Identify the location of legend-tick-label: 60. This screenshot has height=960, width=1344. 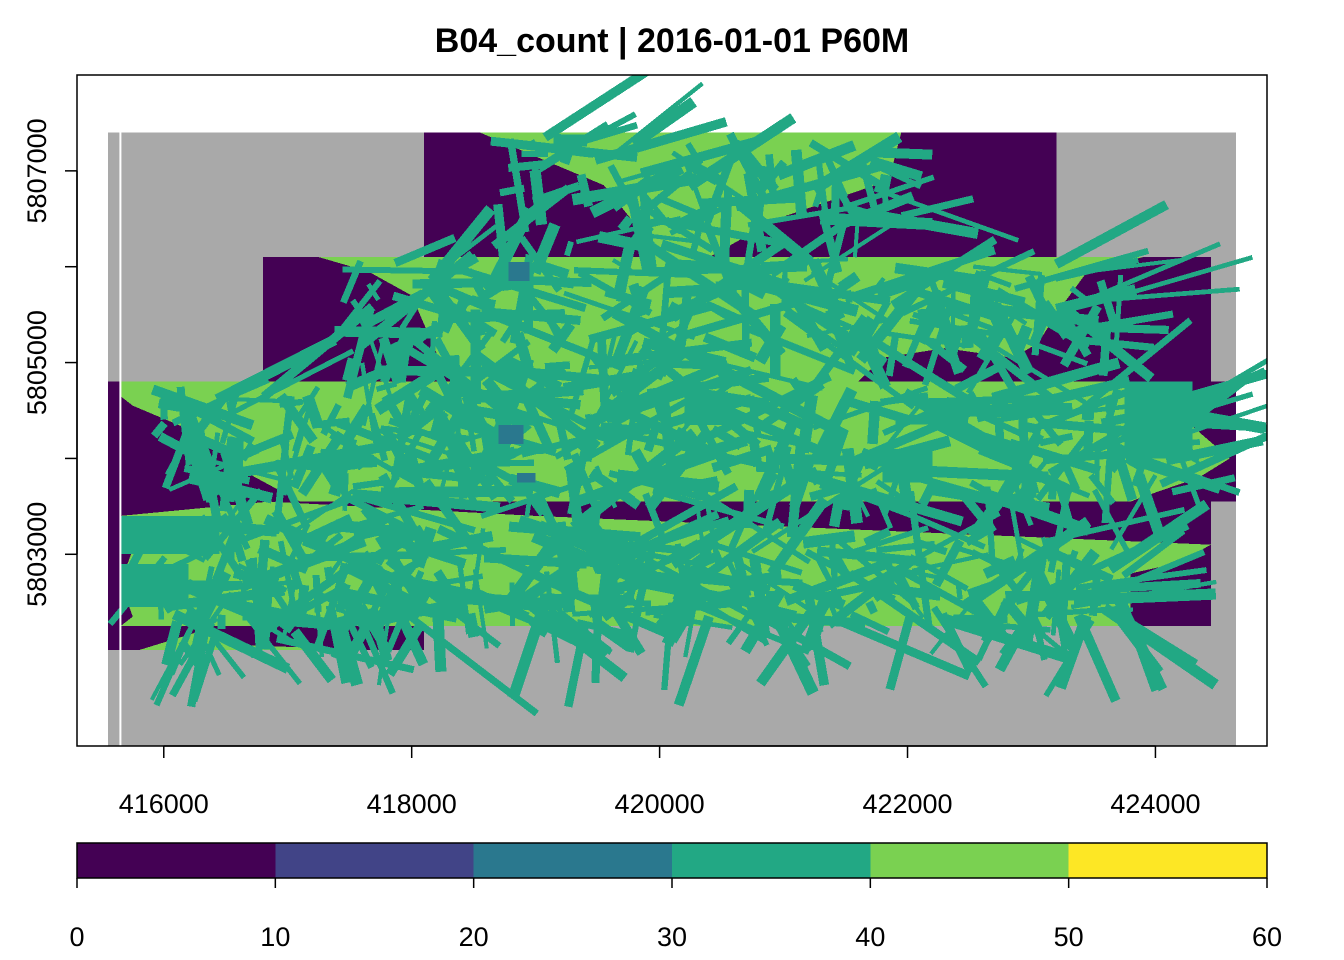
(1267, 937).